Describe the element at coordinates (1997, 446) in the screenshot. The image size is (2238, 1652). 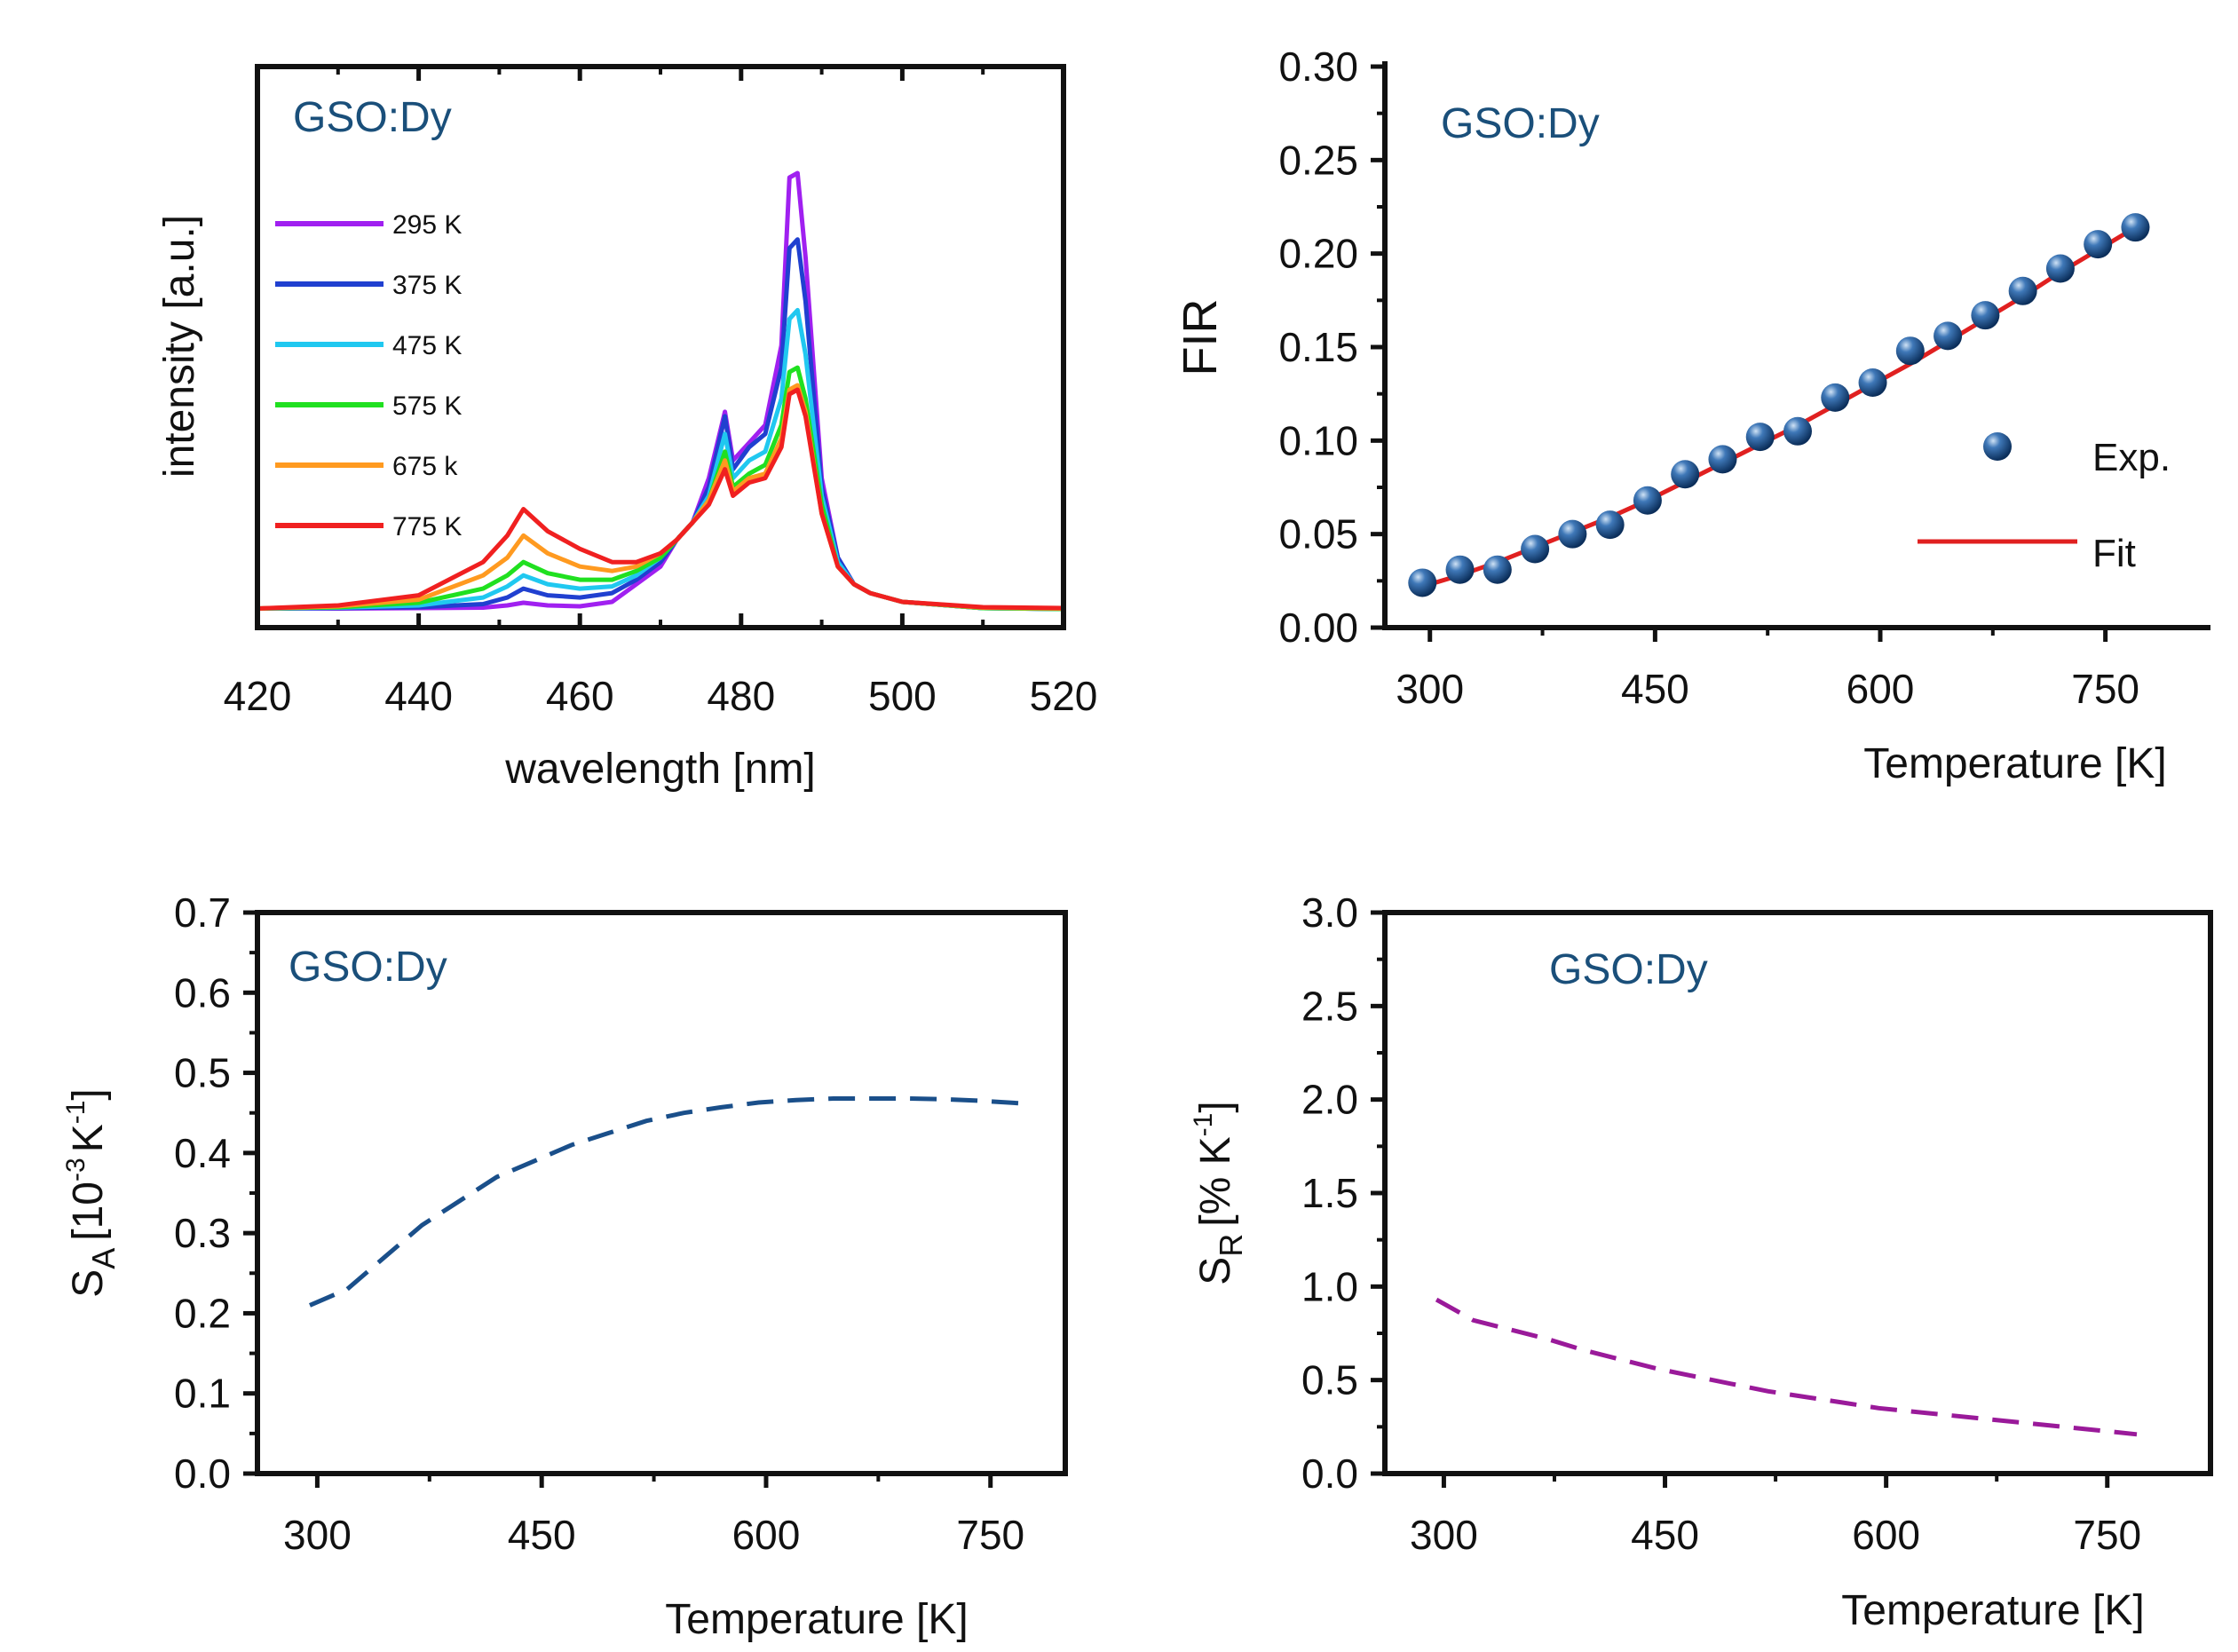
I see `panel-b-legend-exp-marker` at that location.